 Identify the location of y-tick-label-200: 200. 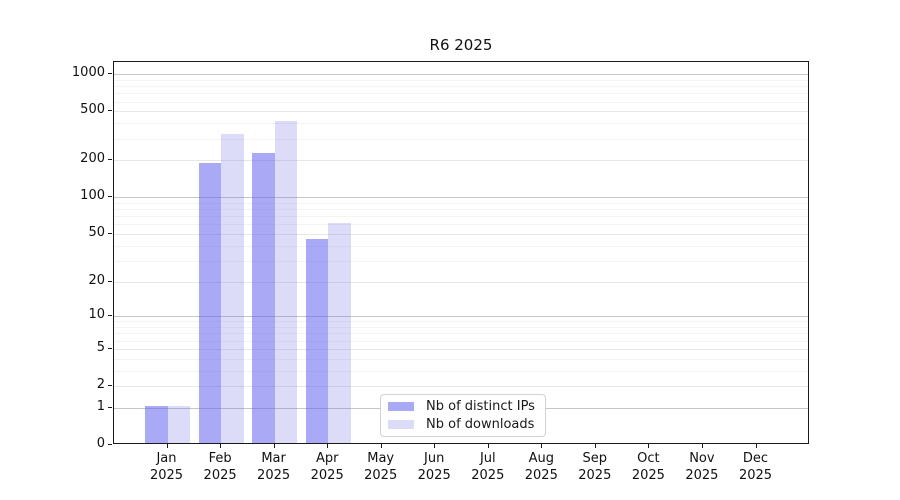
(92, 159).